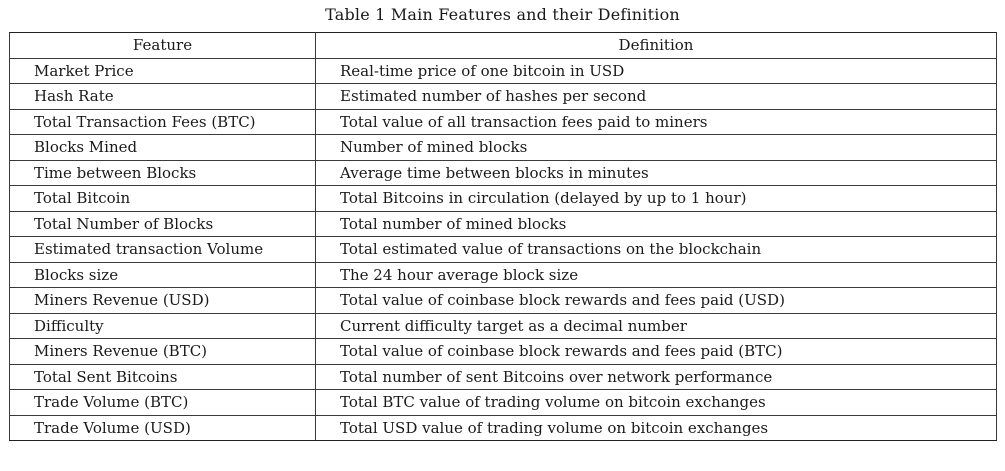 This screenshot has width=1005, height=471. I want to click on table-header: Feature Definition, so click(503, 45).